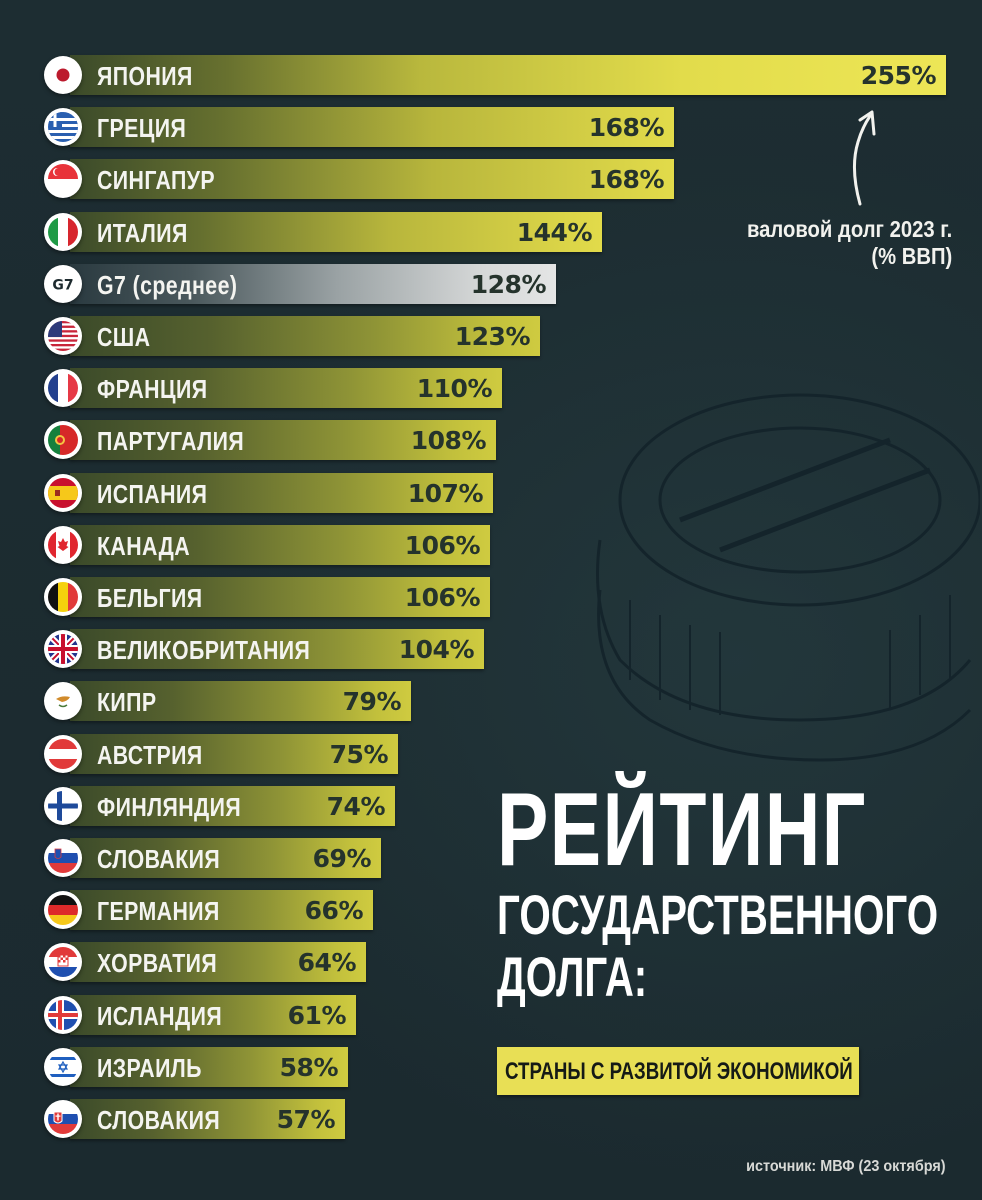  Describe the element at coordinates (846, 1166) in the screenshot. I see `source-note: источник: МВФ (23 октября)` at that location.